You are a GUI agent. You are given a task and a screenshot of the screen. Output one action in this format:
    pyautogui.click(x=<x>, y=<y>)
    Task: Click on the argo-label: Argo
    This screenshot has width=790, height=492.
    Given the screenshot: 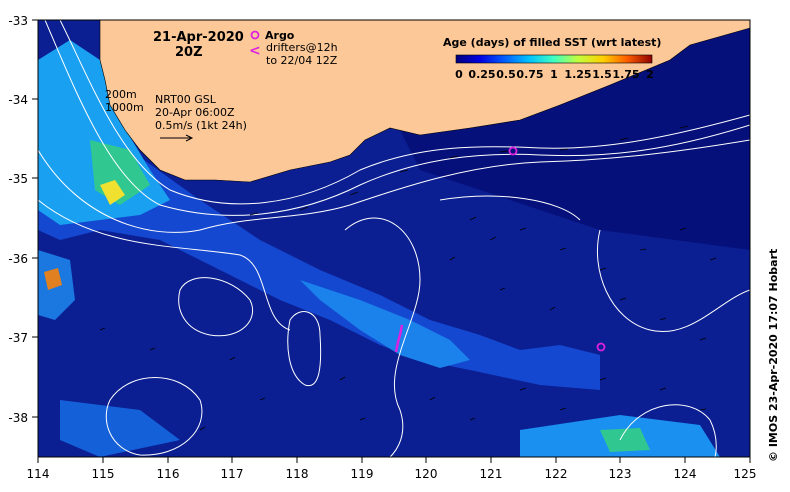 What is the action you would take?
    pyautogui.click(x=280, y=35)
    